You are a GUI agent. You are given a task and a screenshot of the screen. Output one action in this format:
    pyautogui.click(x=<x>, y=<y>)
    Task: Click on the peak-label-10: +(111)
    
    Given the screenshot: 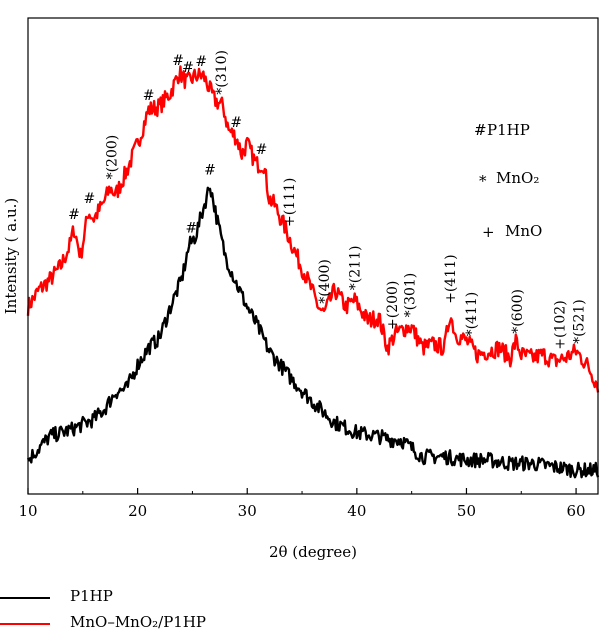 What is the action you would take?
    pyautogui.click(x=290, y=202)
    